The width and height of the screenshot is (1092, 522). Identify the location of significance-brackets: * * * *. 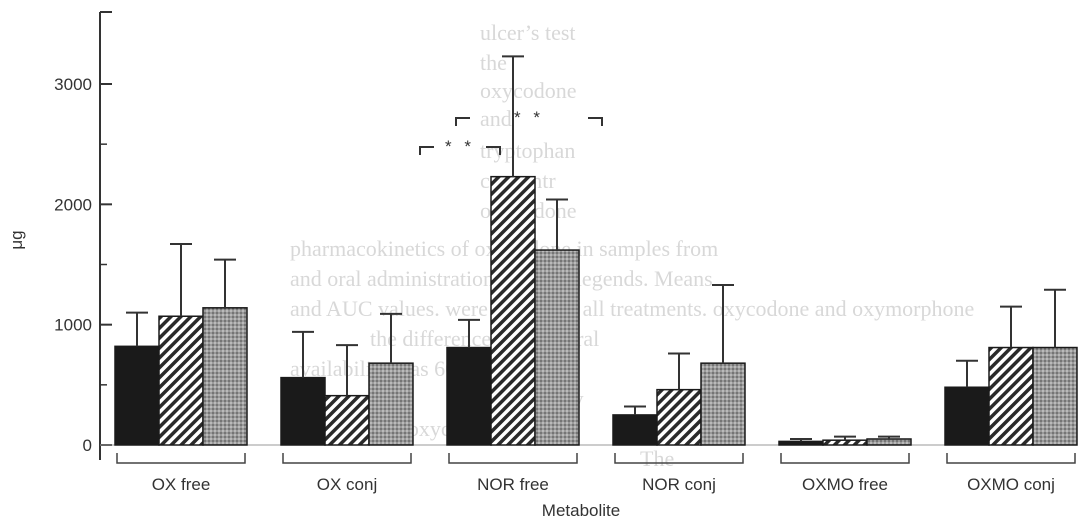
(511, 132).